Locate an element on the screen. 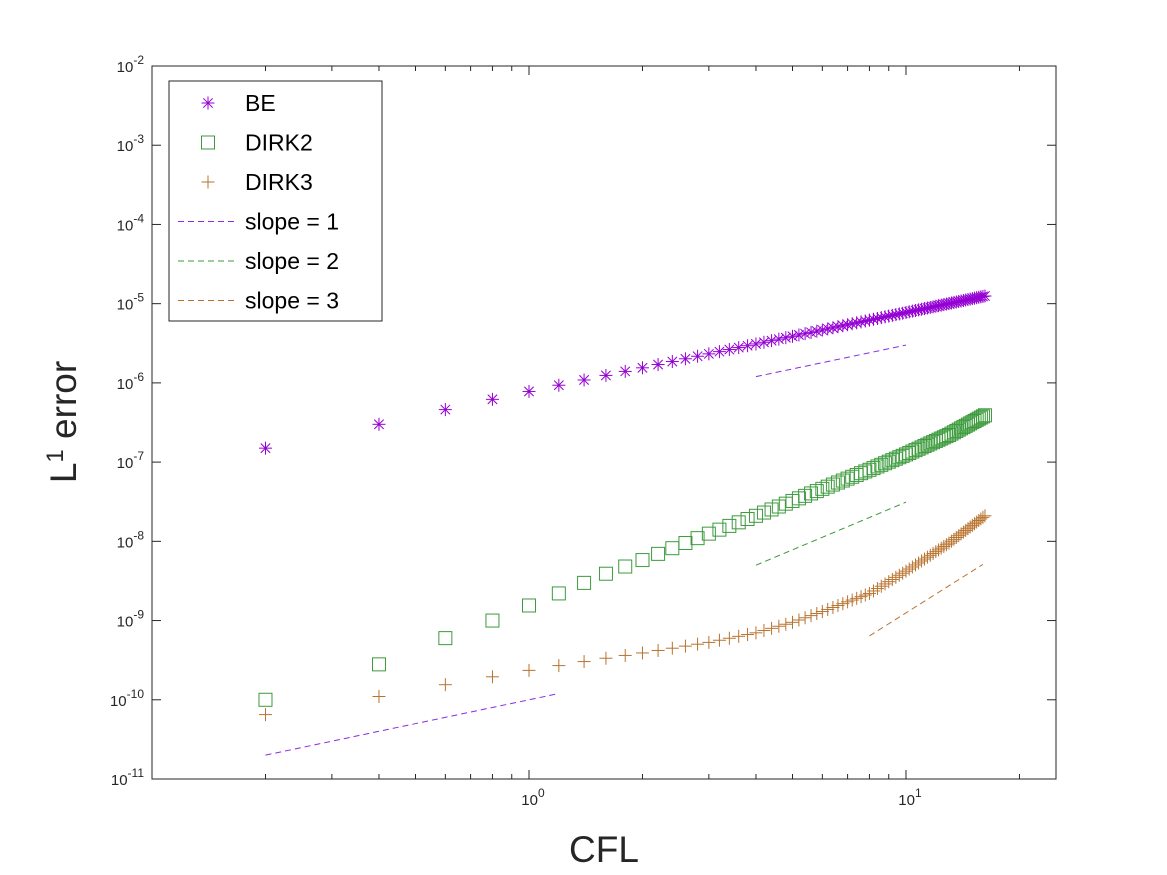 Image resolution: width=1167 pixels, height=875 pixels. tick-exponent: 1 is located at coordinates (918, 793).